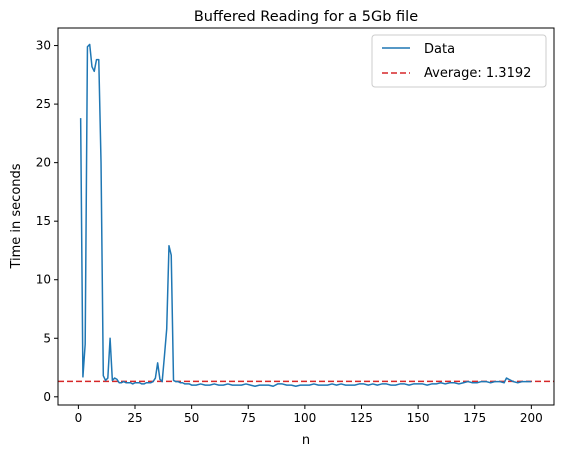 Image resolution: width=562 pixels, height=455 pixels. What do you see at coordinates (47, 338) in the screenshot?
I see `y-tick-label: 5` at bounding box center [47, 338].